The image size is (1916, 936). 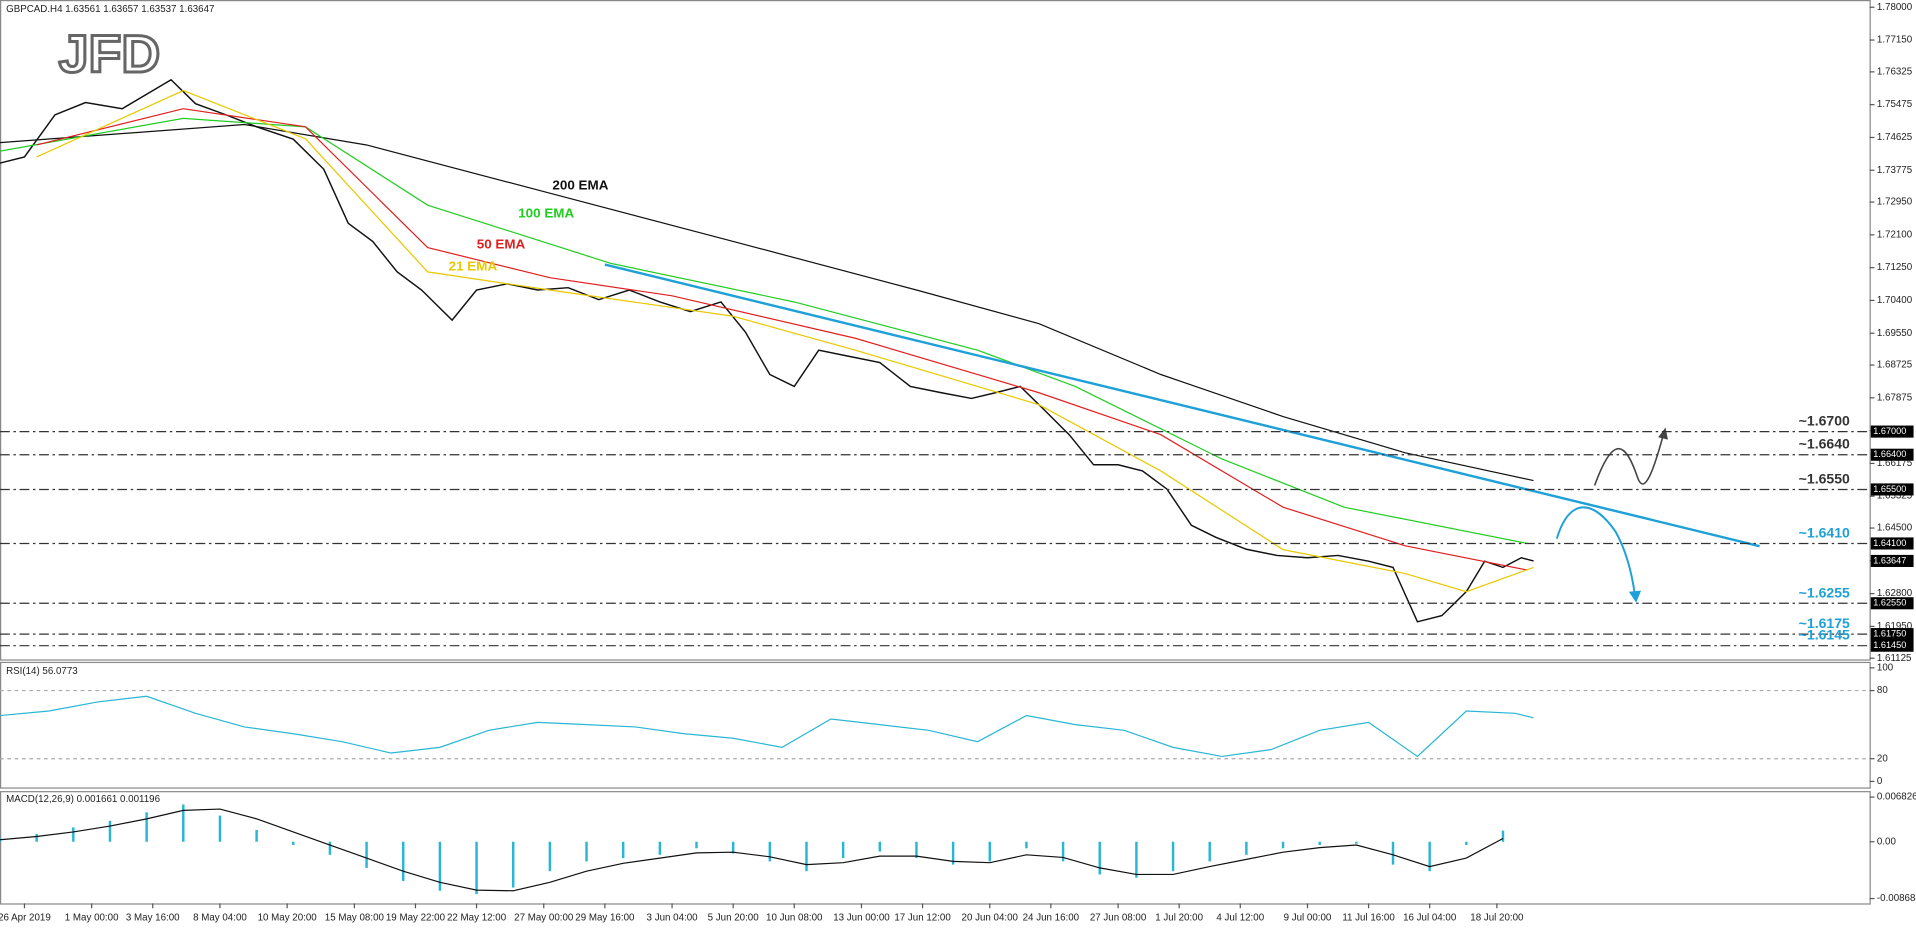 What do you see at coordinates (1894, 463) in the screenshot?
I see `y-tick-label: 1.66175` at bounding box center [1894, 463].